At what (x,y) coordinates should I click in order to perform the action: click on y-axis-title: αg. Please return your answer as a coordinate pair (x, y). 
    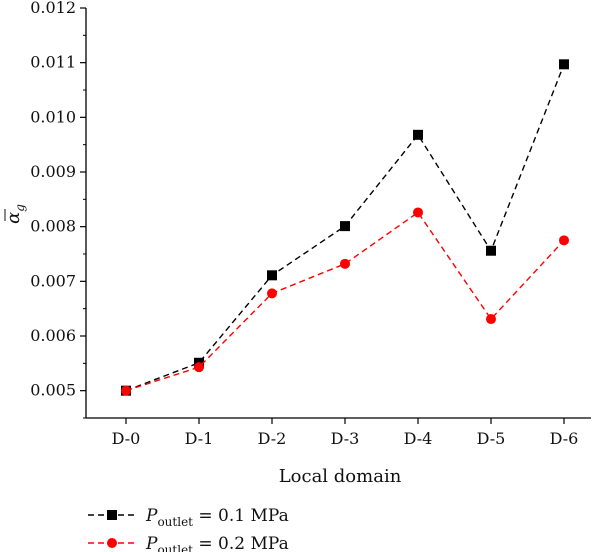
    Looking at the image, I should click on (15, 214).